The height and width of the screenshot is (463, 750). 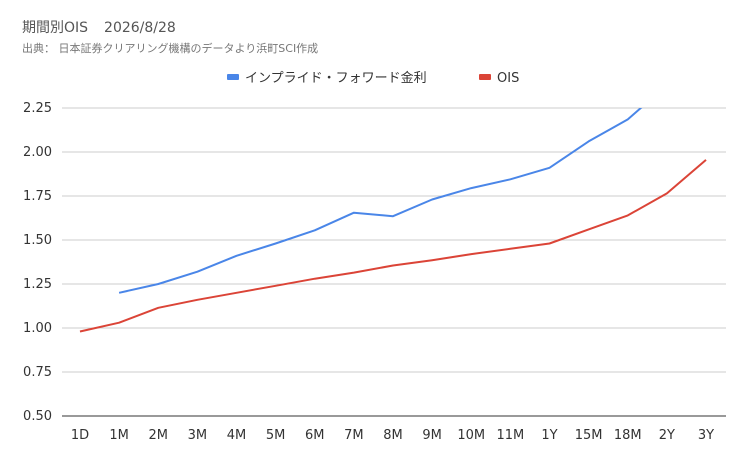 I want to click on chart-title-text: 期間別OIS, so click(x=55, y=28).